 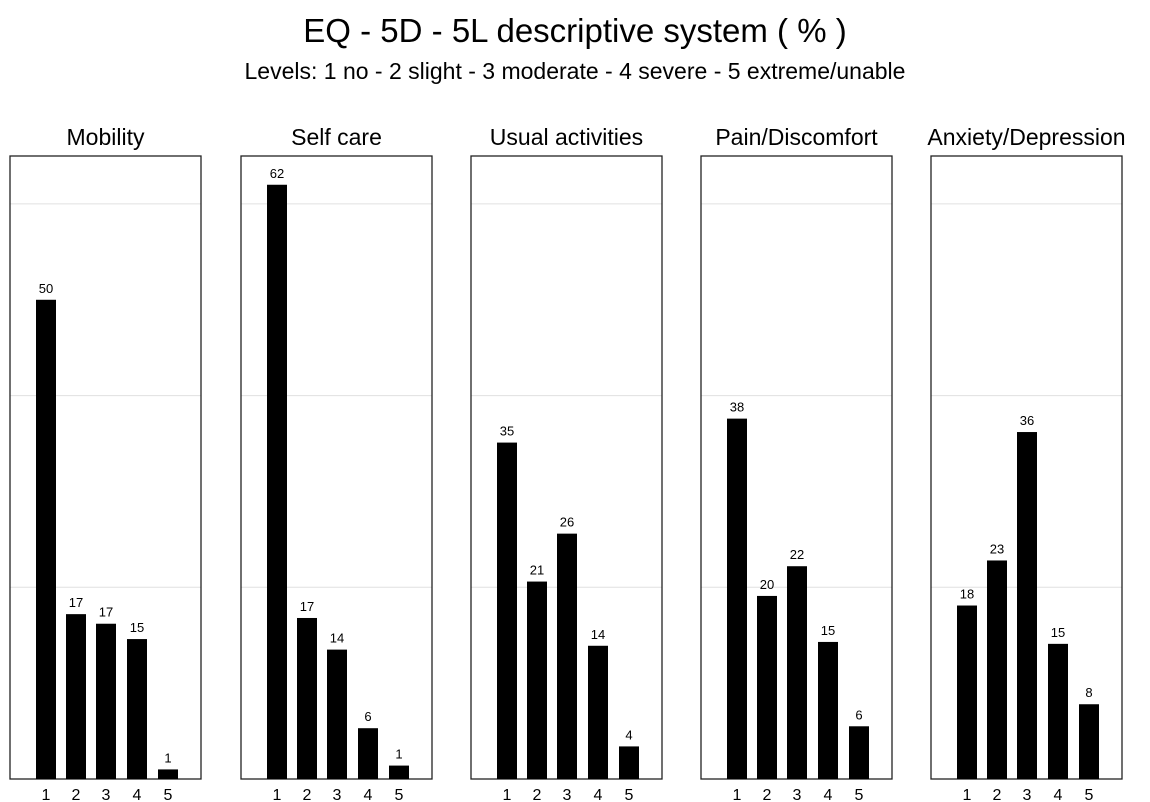 I want to click on data-label: 38, so click(x=737, y=407).